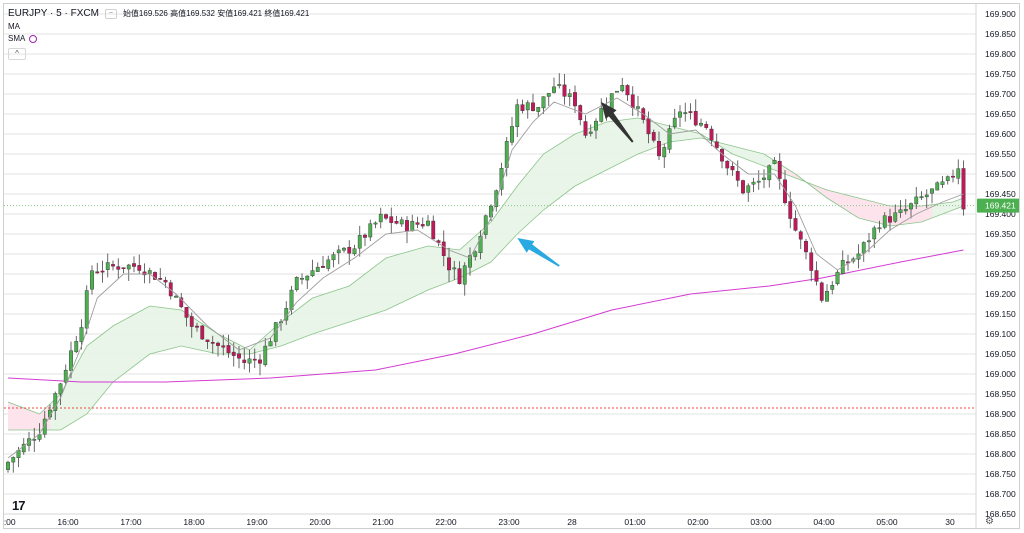 This screenshot has width=1024, height=533. I want to click on price-tick-label: 169.600, so click(1000, 134).